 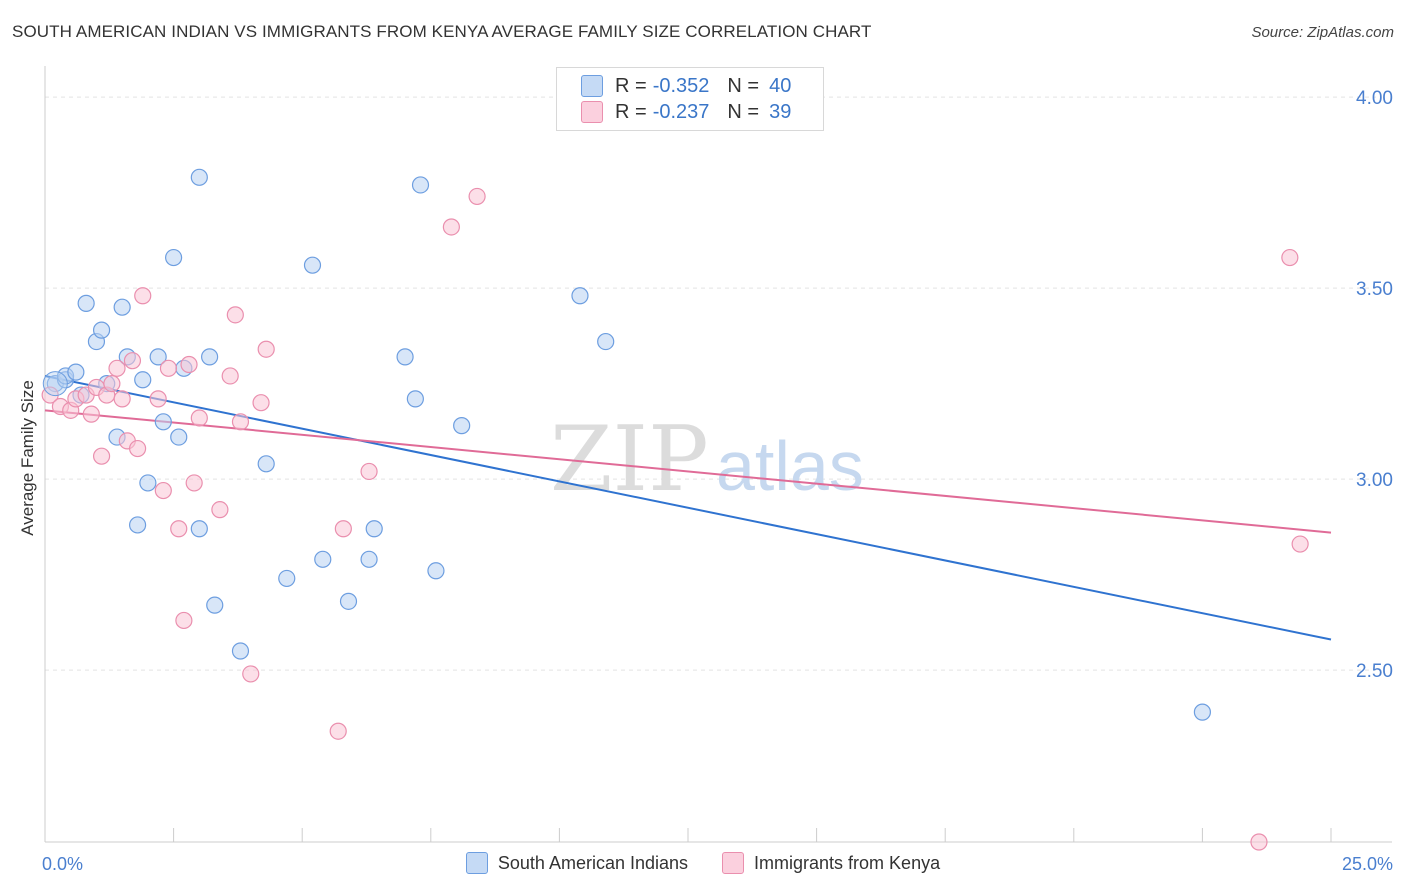 I want to click on n-value: 40, so click(x=780, y=85).